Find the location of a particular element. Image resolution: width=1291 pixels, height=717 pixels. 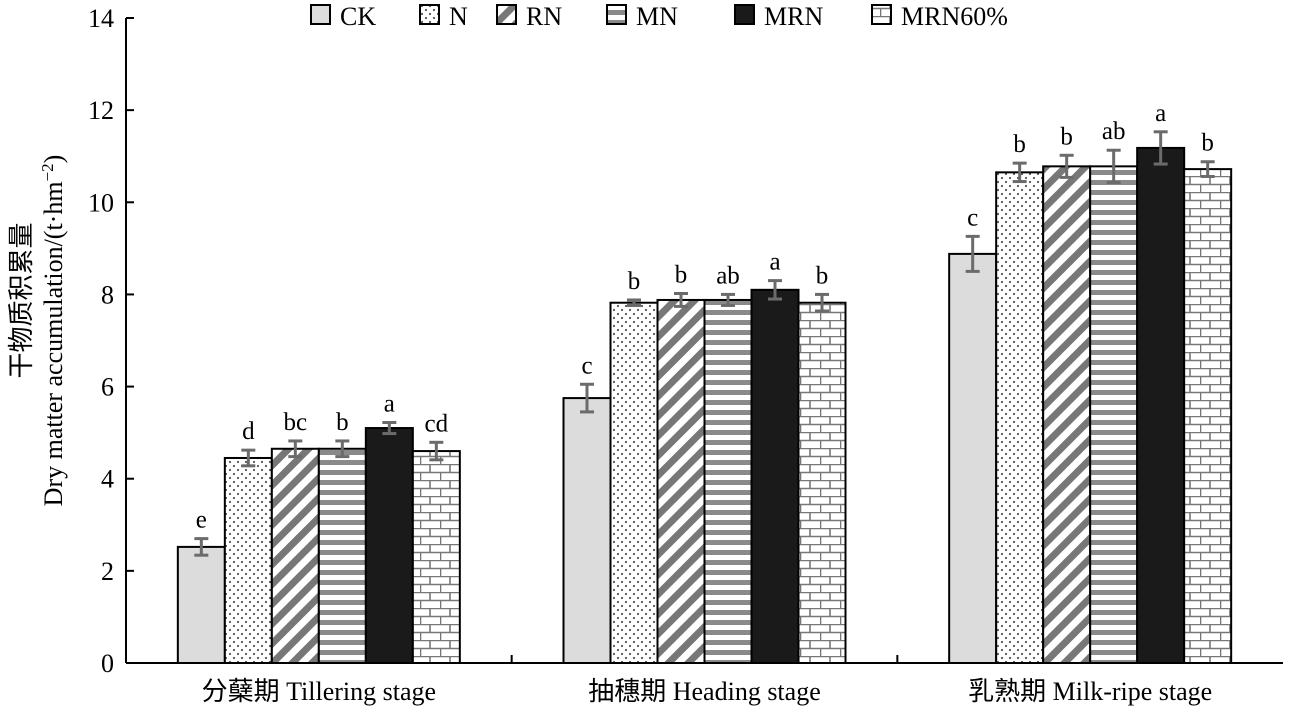

legend-label: MN is located at coordinates (657, 16).